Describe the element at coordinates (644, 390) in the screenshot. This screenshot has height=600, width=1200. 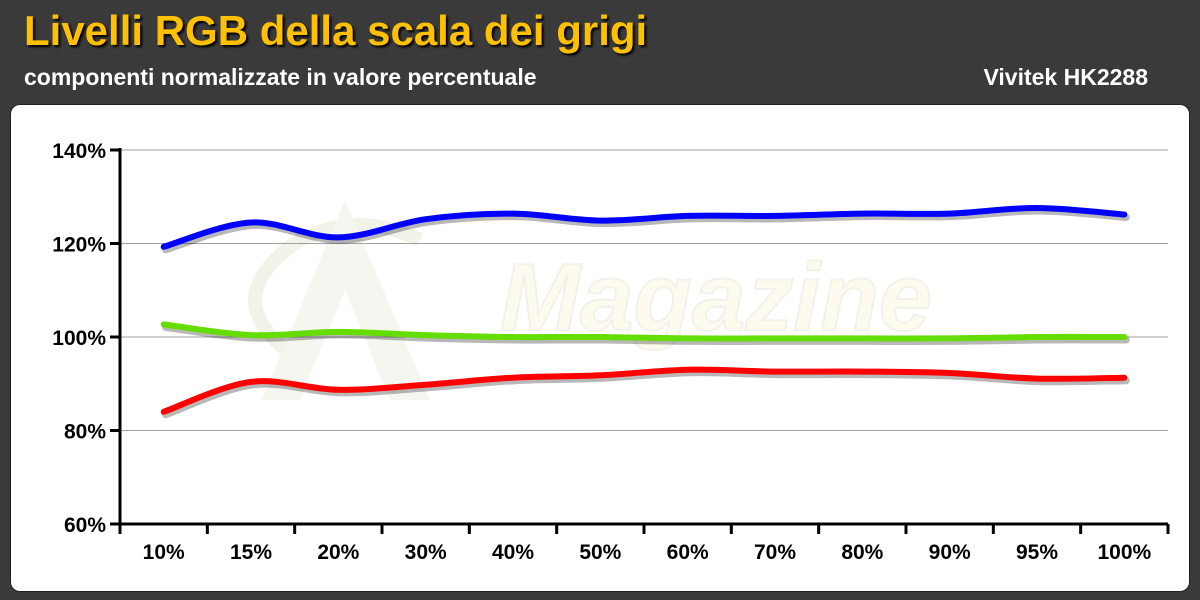
I see `series-2-line` at that location.